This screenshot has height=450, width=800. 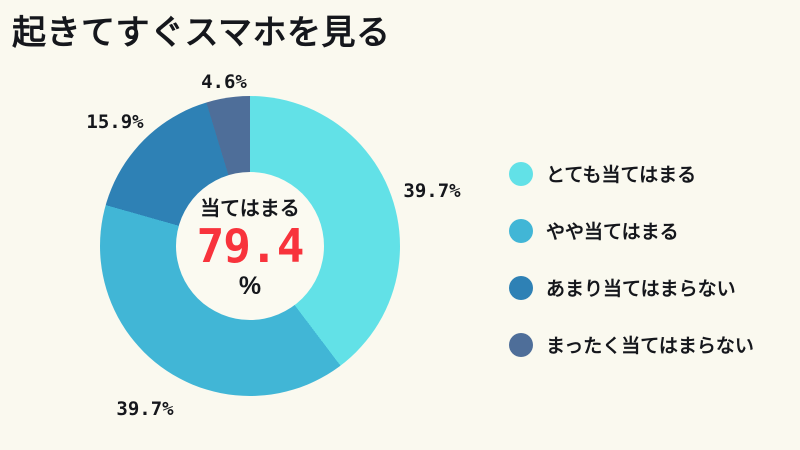 I want to click on legend: とても当てはまる やや当てはまる あまり当てはまらない まったく当てはまらない, so click(x=631, y=259).